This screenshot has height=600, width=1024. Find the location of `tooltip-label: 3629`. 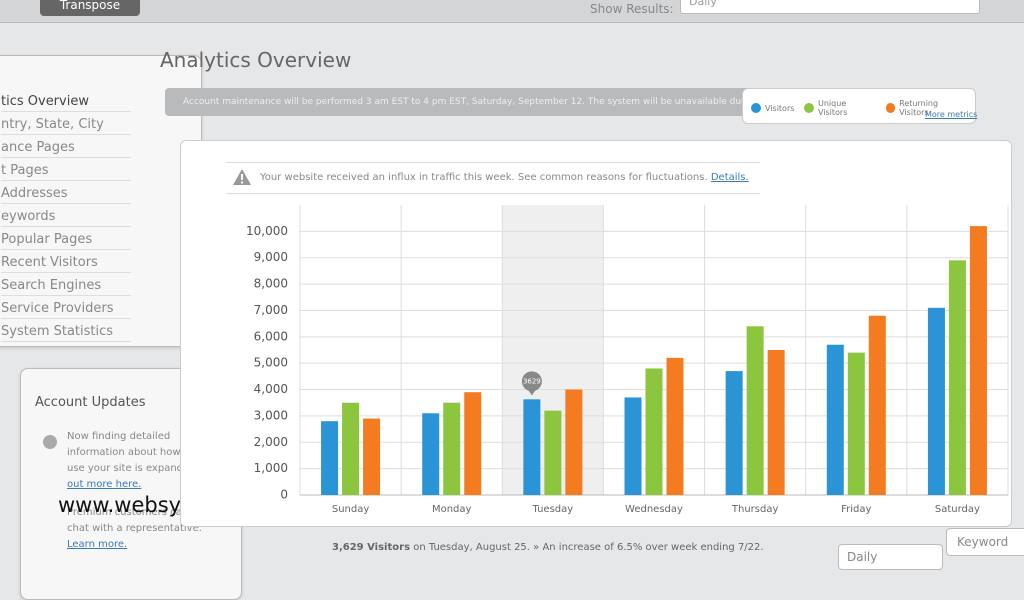

tooltip-label: 3629 is located at coordinates (532, 381).